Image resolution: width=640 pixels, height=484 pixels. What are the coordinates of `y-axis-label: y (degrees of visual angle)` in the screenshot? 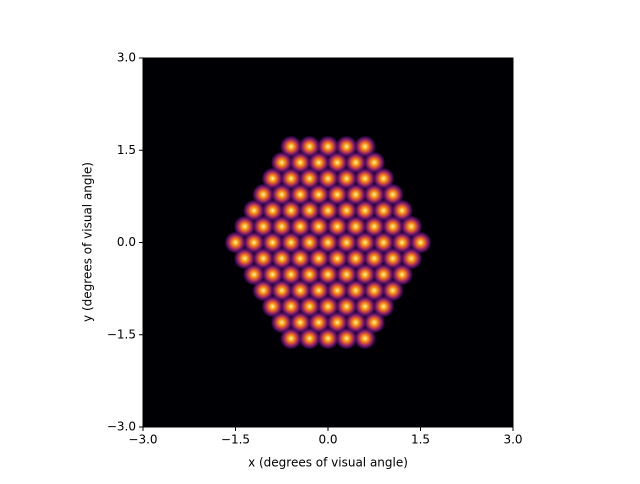 It's located at (88, 242).